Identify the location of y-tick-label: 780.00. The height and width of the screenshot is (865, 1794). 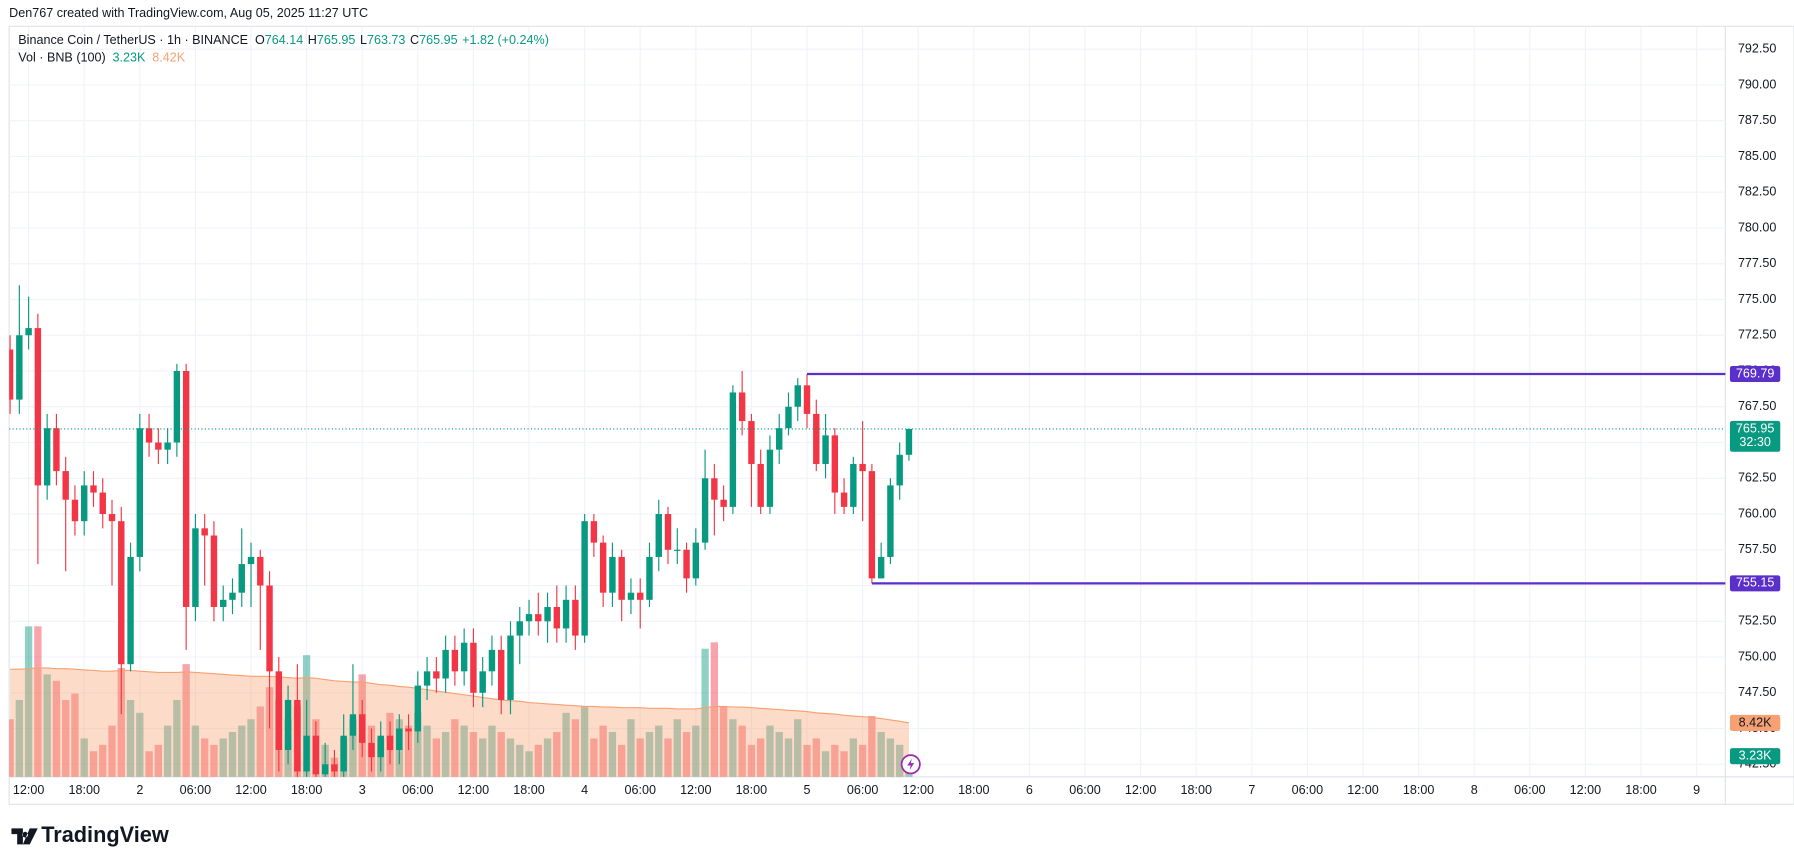
(1757, 227).